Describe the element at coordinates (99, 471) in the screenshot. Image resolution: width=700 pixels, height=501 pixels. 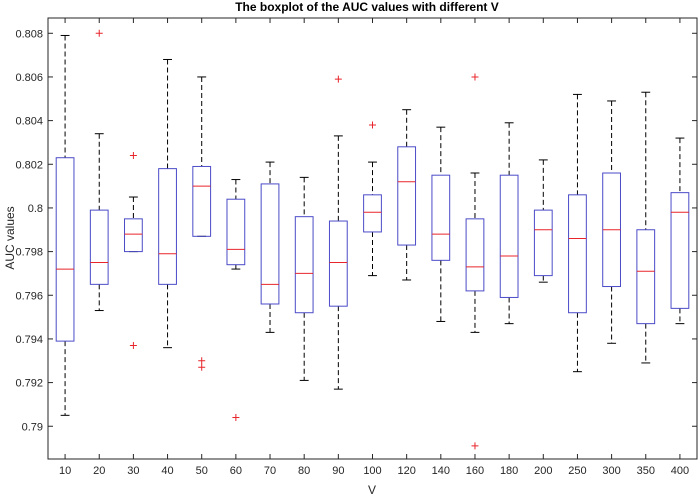
I see `x-tick-label: 20` at that location.